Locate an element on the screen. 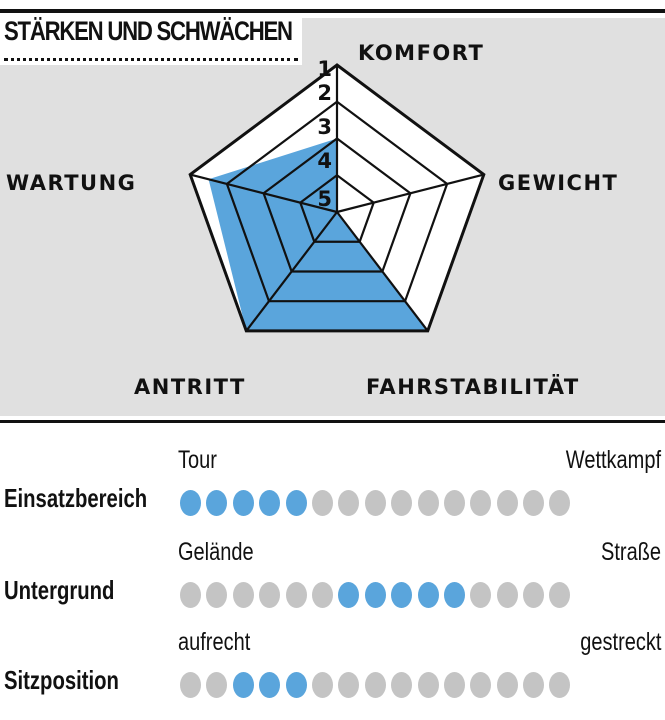  axis-label-wartung: WARTUNG is located at coordinates (71, 183).